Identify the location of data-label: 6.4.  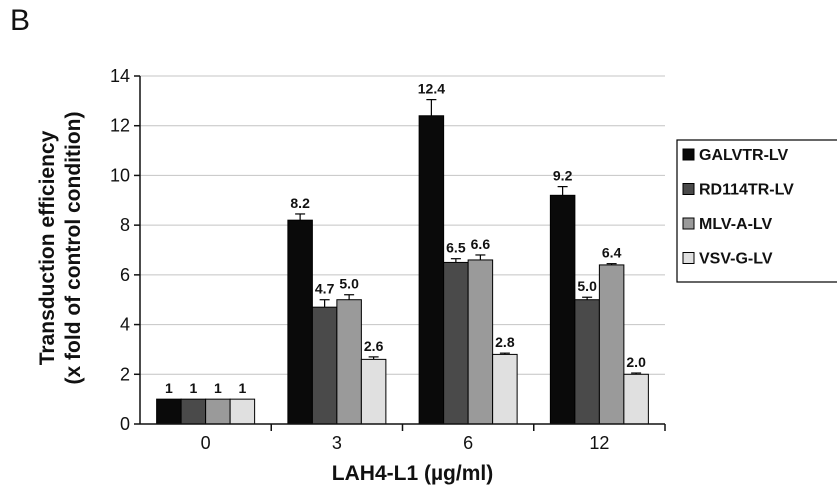
(612, 253).